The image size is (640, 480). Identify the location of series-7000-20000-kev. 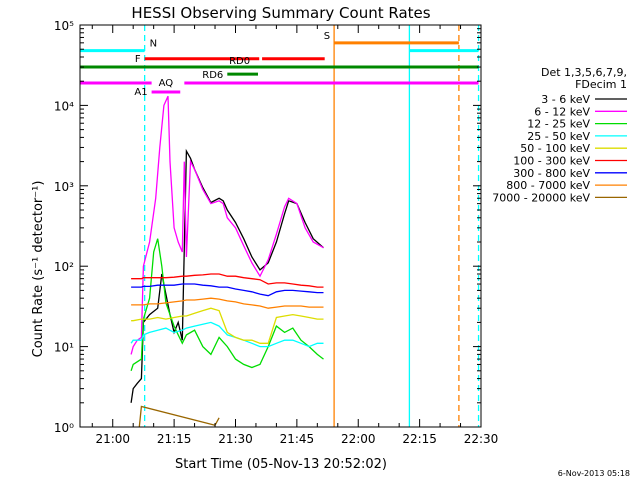
(179, 416).